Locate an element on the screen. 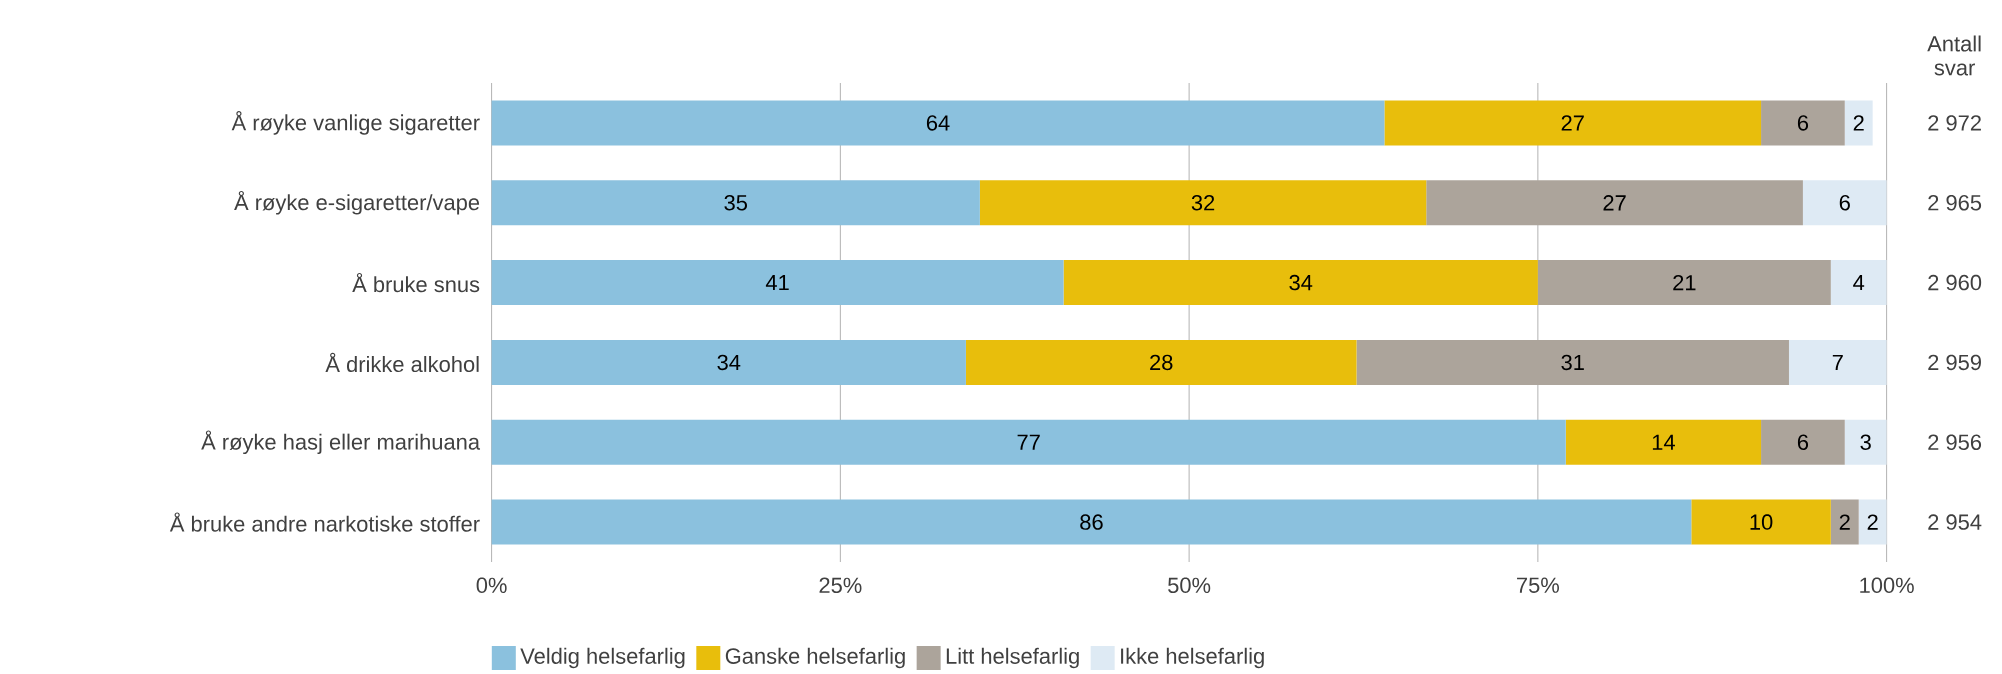  x-tick-label: 0% is located at coordinates (491, 585).